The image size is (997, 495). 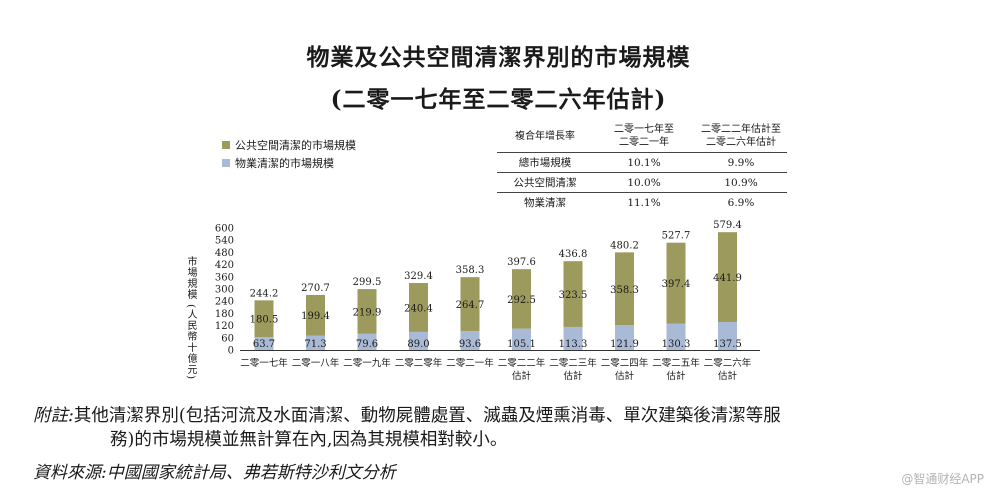 I want to click on data-label-public: 292.5, so click(x=521, y=300).